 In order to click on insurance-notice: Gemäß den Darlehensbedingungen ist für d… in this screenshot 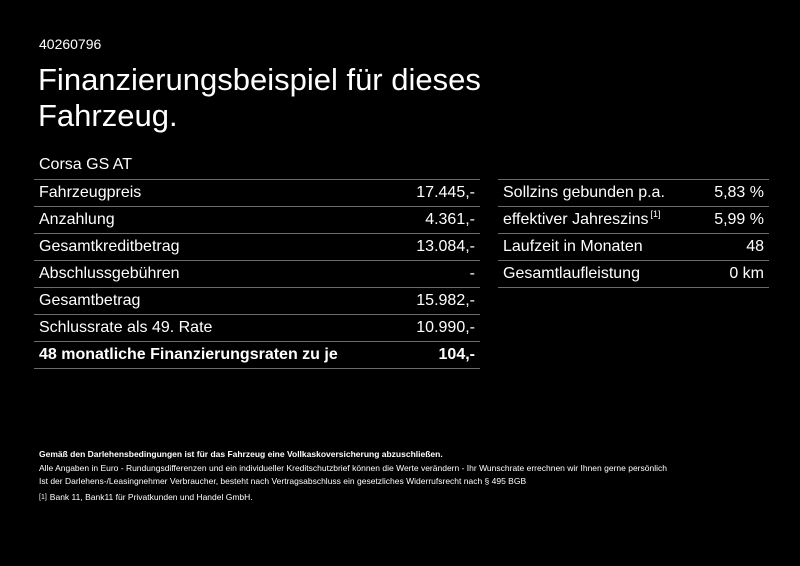, I will do `click(241, 454)`.